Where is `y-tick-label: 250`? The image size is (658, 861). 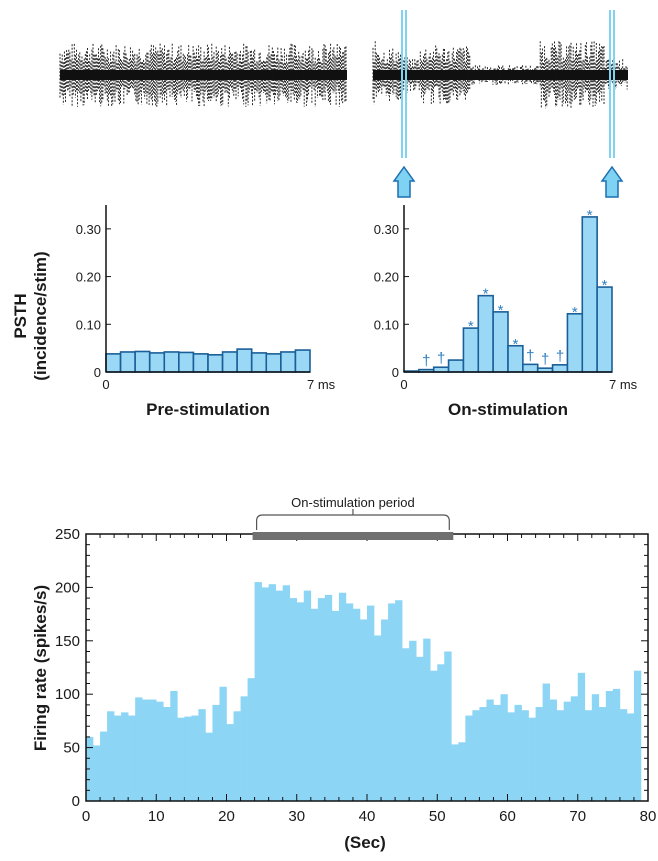
y-tick-label: 250 is located at coordinates (67, 534).